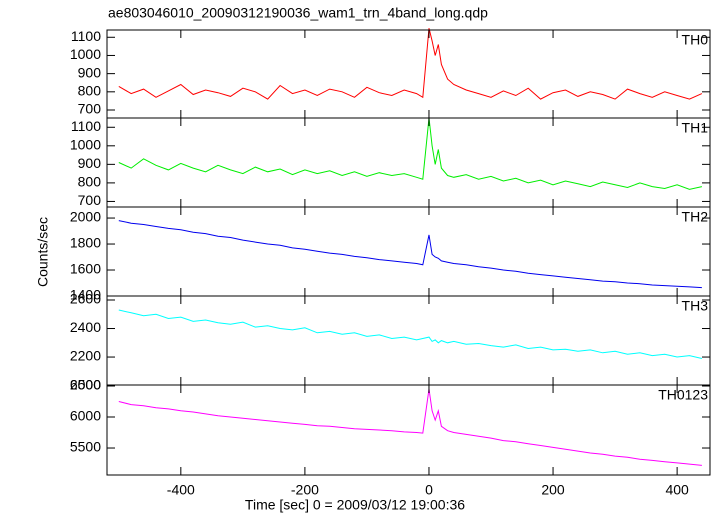  What do you see at coordinates (305, 490) in the screenshot?
I see `x-tick-label: -200` at bounding box center [305, 490].